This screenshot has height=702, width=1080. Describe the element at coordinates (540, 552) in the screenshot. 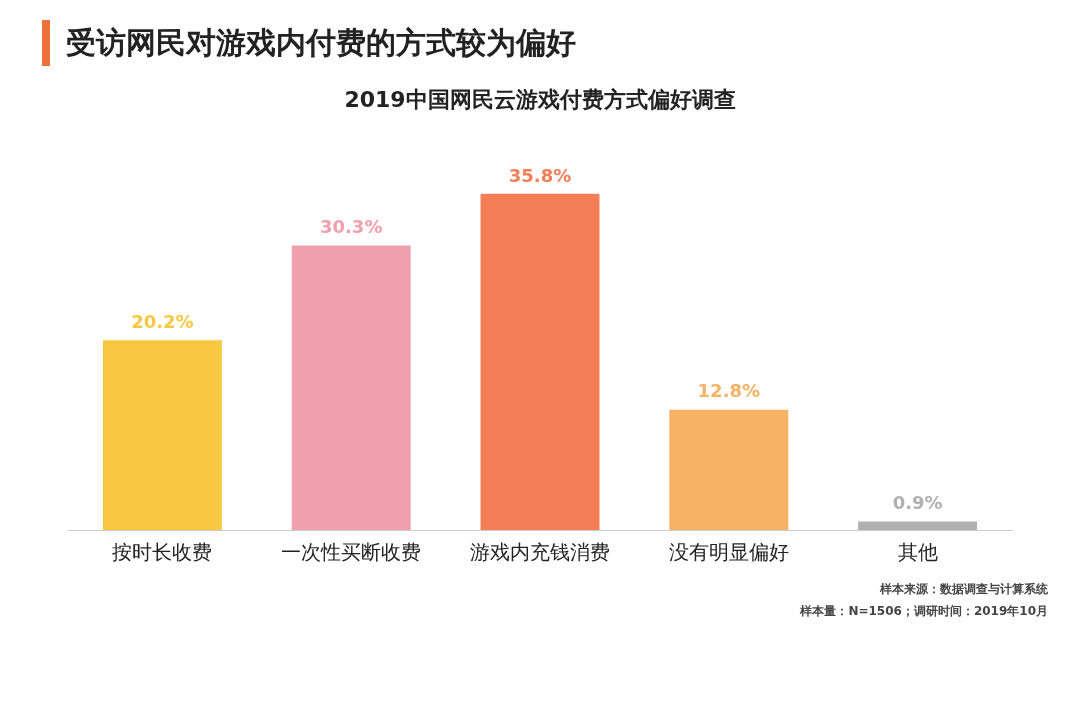

I see `x-tick-label: 游戏内充钱消费` at that location.